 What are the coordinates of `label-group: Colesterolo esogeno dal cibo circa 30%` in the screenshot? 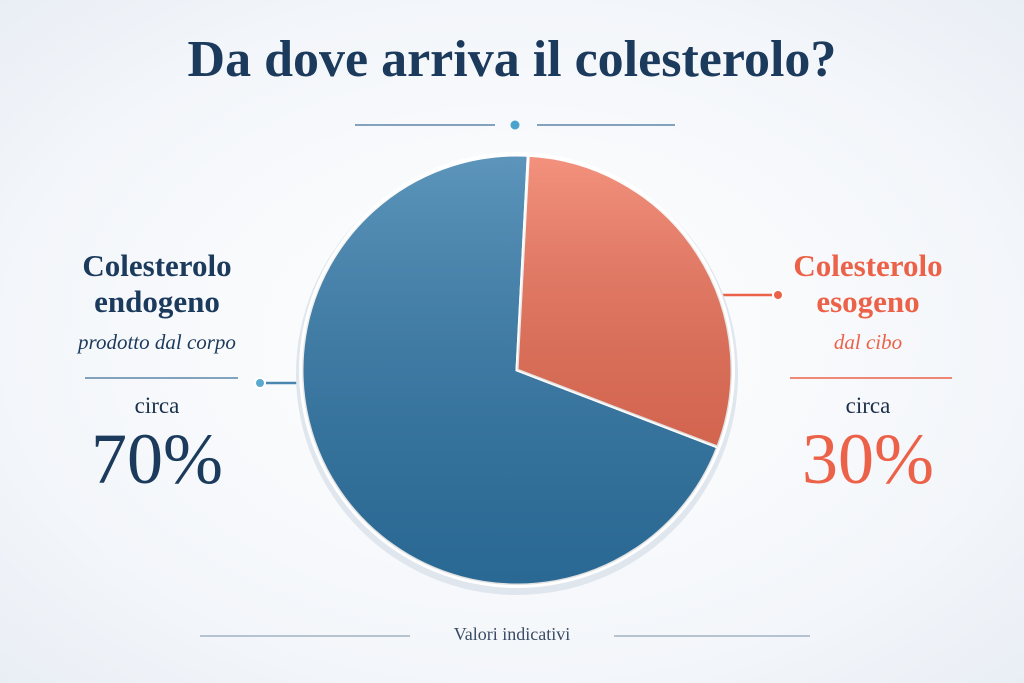 It's located at (868, 373).